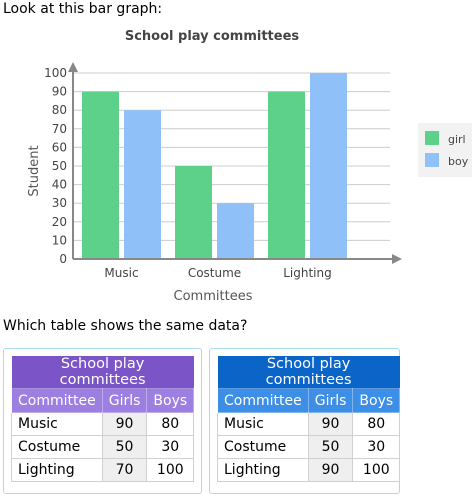  I want to click on y-axis-arrow, so click(73, 67).